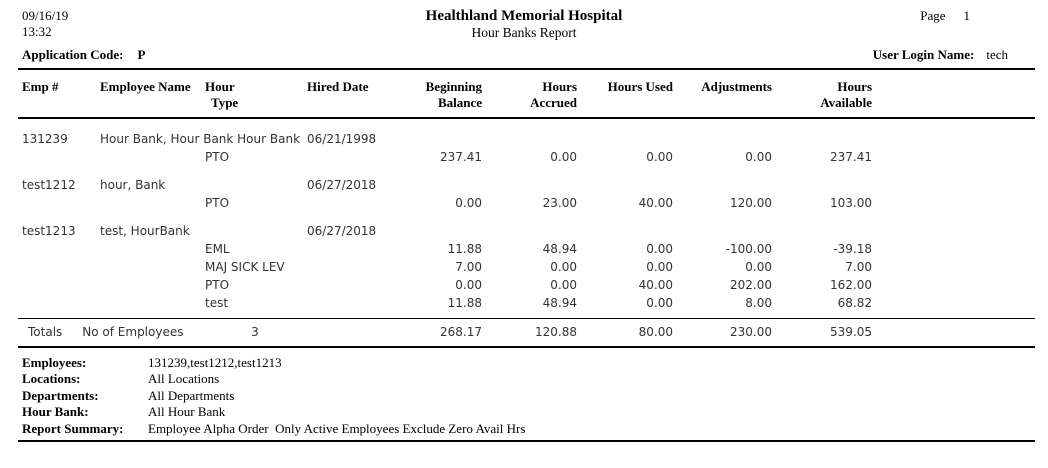 This screenshot has height=468, width=1048. What do you see at coordinates (825, 94) in the screenshot?
I see `col-hours-available: Hours Available` at bounding box center [825, 94].